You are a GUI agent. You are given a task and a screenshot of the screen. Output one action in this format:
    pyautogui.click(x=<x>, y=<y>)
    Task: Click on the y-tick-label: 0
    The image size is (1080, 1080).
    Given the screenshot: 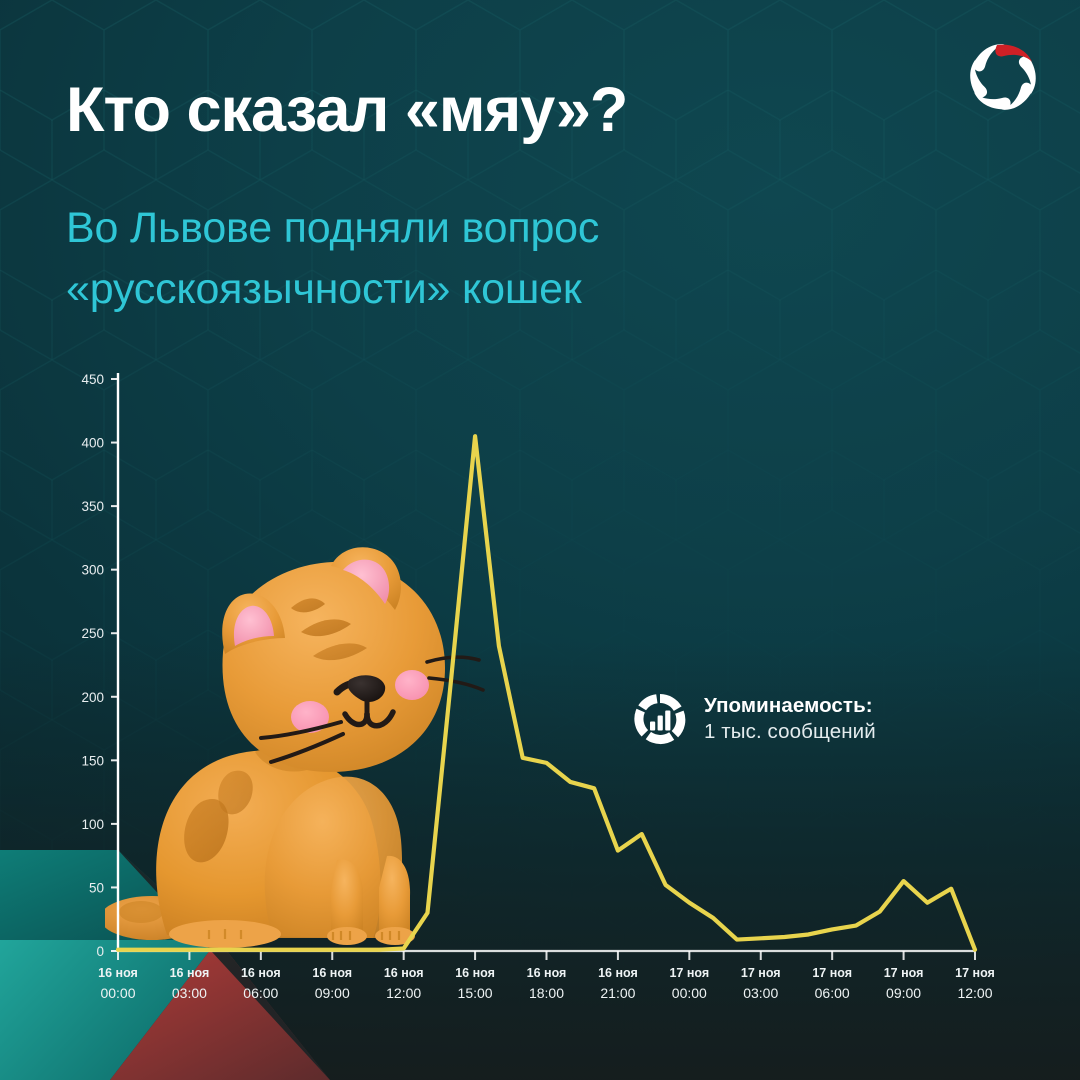 What is the action you would take?
    pyautogui.click(x=100, y=951)
    